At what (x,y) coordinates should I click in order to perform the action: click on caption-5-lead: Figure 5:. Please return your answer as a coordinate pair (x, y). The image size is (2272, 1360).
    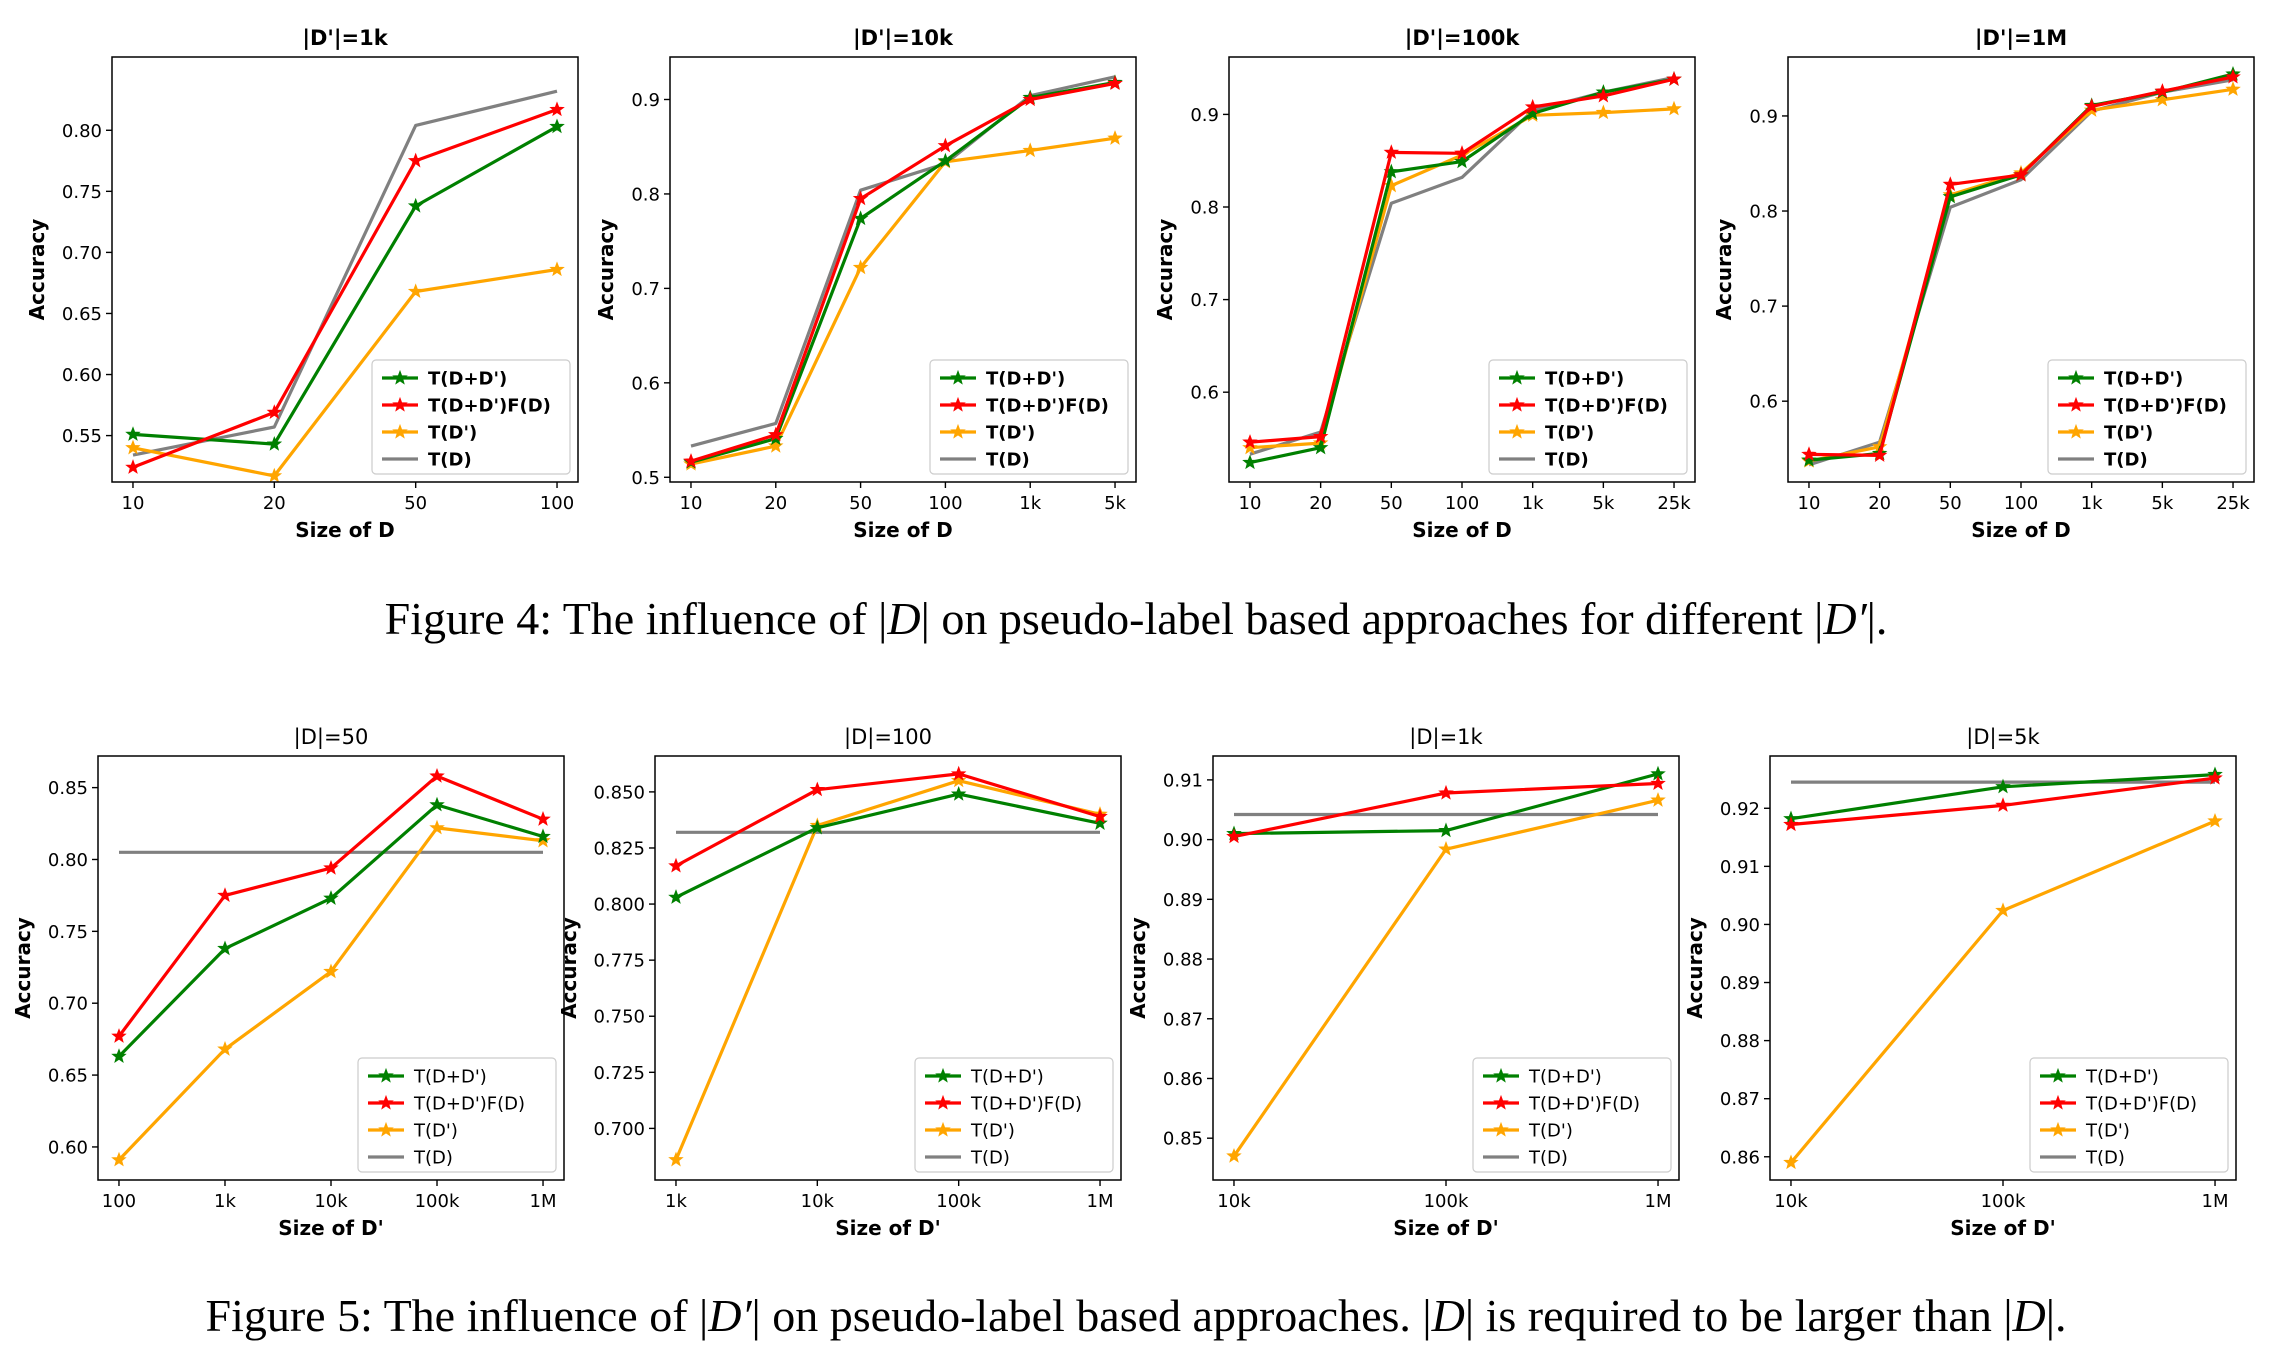
    Looking at the image, I should click on (294, 1315).